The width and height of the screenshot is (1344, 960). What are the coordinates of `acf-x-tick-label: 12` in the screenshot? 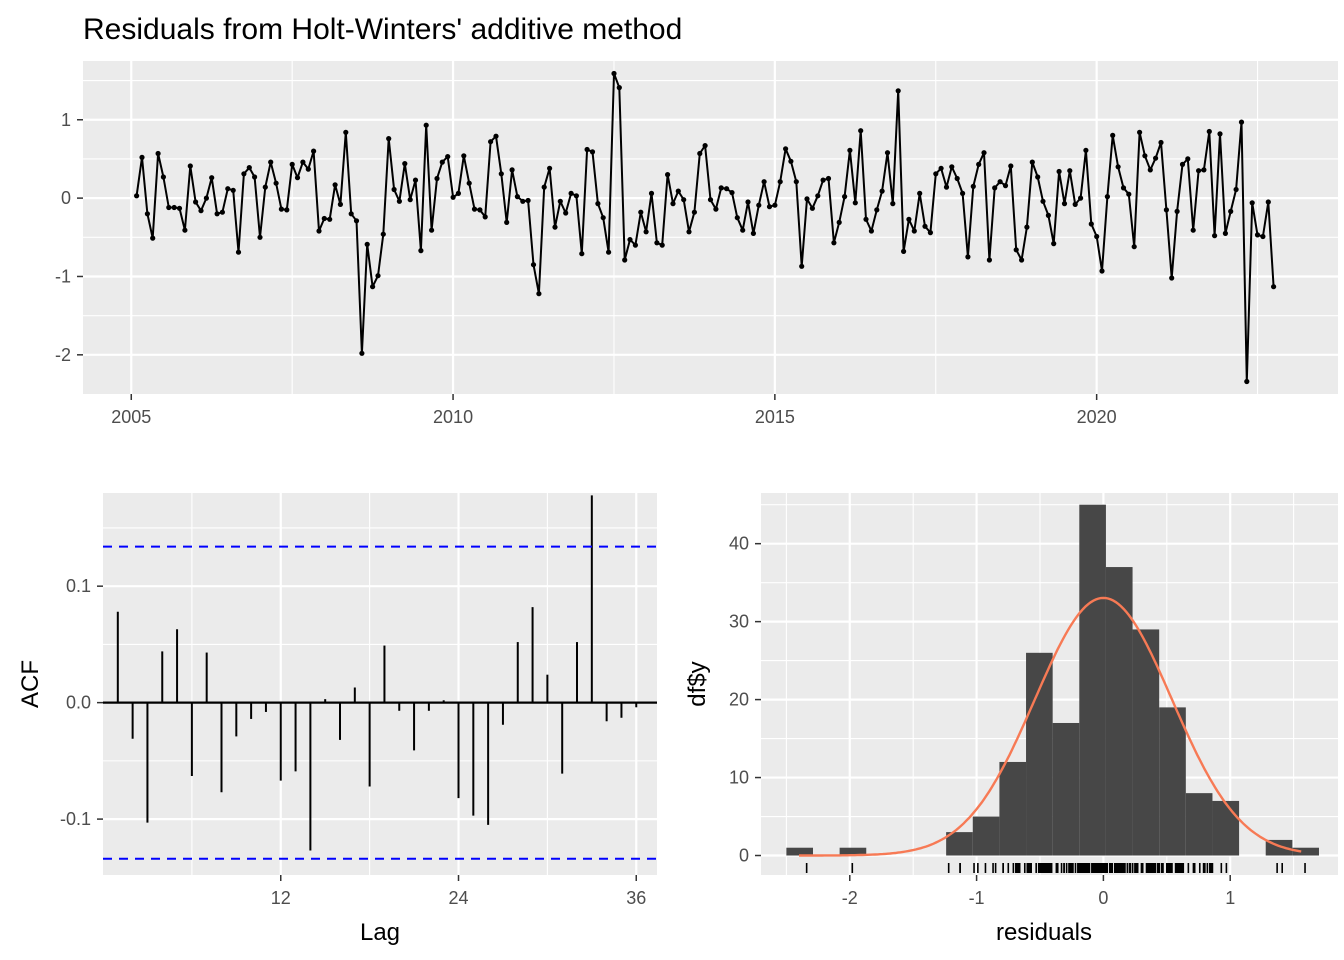 It's located at (281, 898).